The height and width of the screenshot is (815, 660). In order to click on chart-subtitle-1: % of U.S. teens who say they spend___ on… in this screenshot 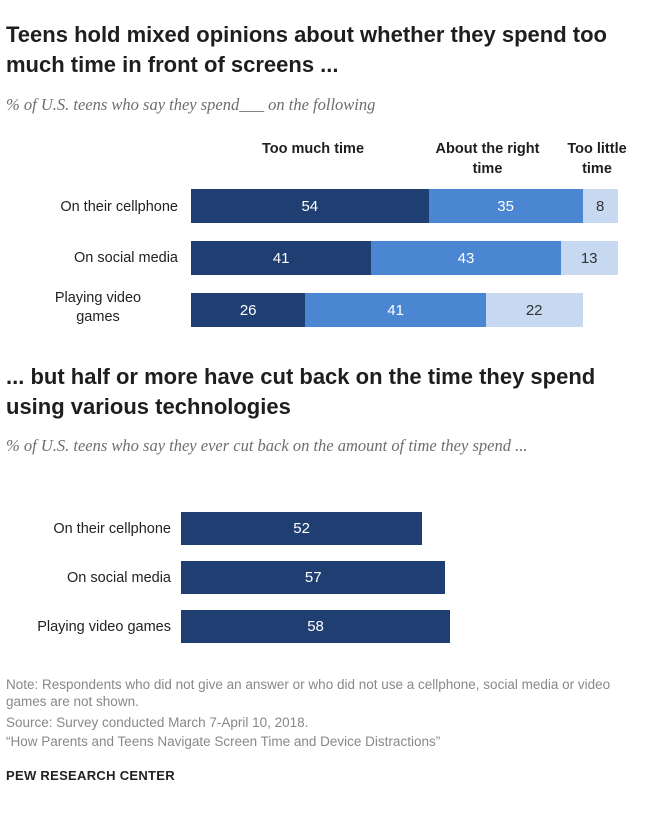, I will do `click(191, 104)`.